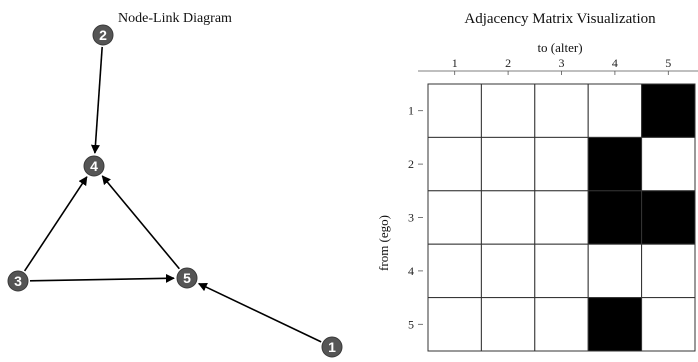 This screenshot has width=698, height=362. I want to click on matrix-cell-r2-c2, so click(508, 164).